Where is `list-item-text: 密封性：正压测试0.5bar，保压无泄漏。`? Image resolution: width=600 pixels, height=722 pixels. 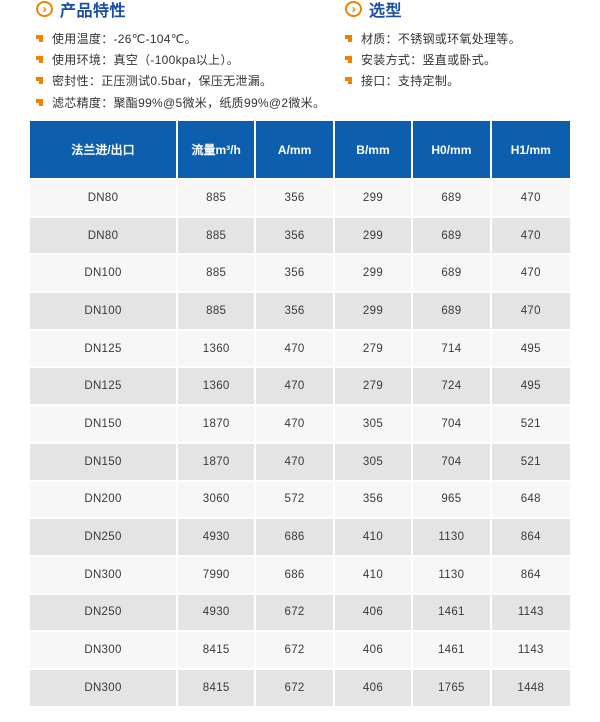 list-item-text: 密封性：正压测试0.5bar，保压无泄漏。 is located at coordinates (162, 81).